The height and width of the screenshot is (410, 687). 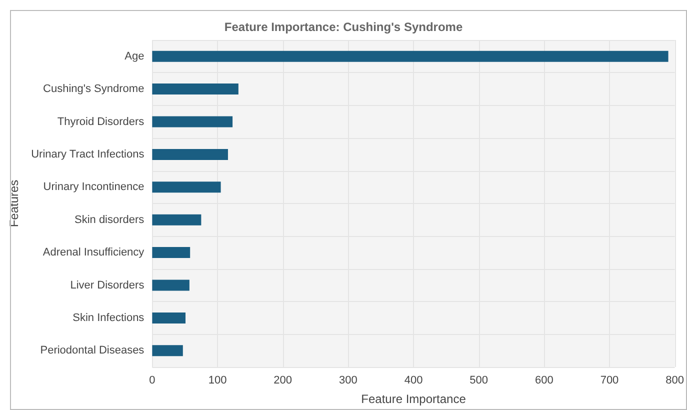 What do you see at coordinates (413, 380) in the screenshot?
I see `x-tick-label: 400` at bounding box center [413, 380].